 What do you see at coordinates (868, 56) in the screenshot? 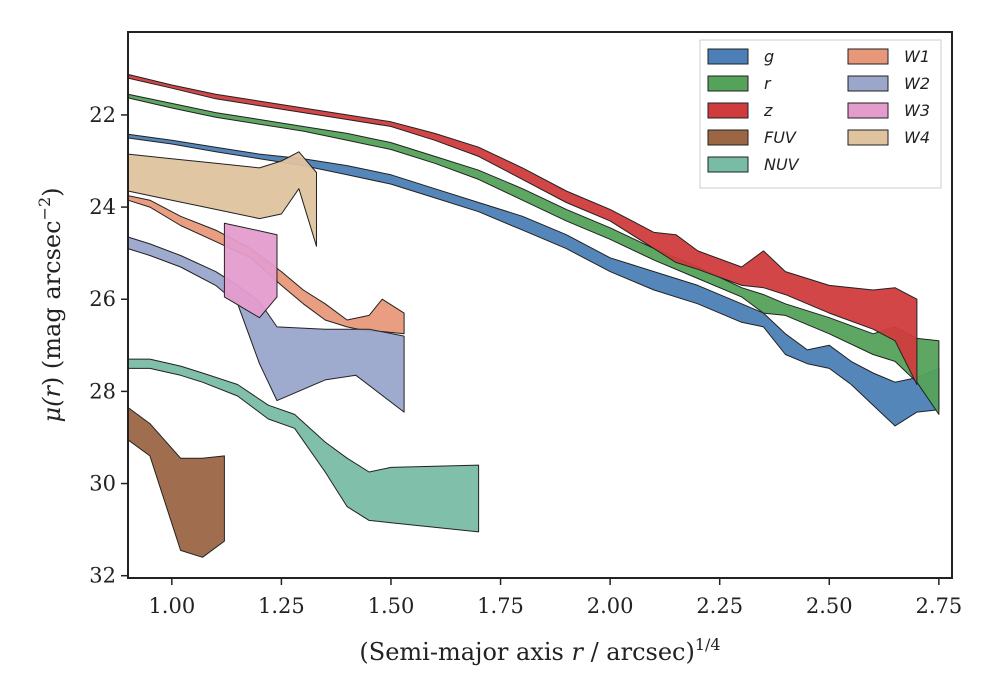
I see `legend-swatch-w1` at bounding box center [868, 56].